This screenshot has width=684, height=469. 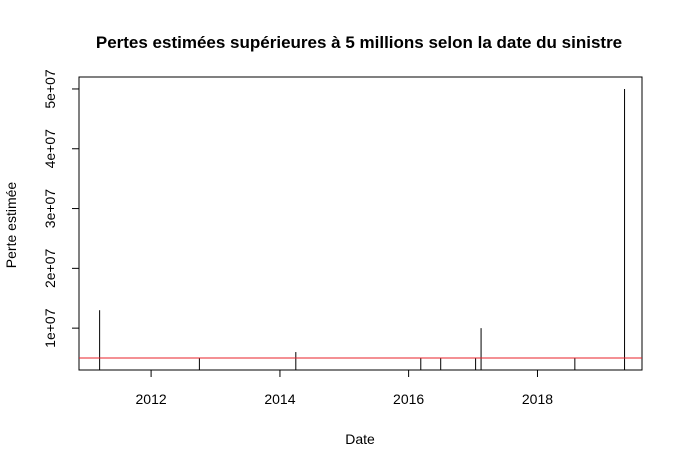 What do you see at coordinates (50, 328) in the screenshot?
I see `y-tick-label: 1e+07` at bounding box center [50, 328].